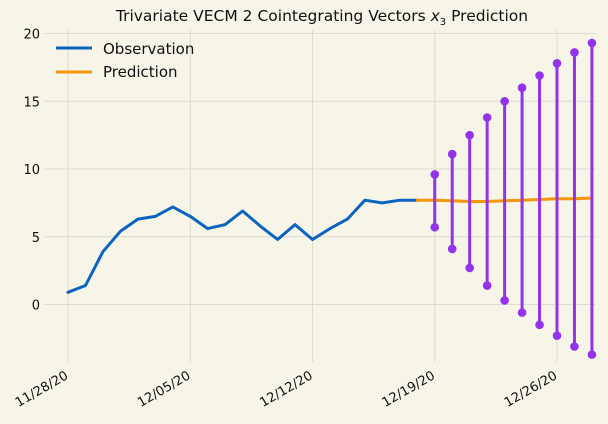 The width and height of the screenshot is (608, 424). Describe the element at coordinates (140, 72) in the screenshot. I see `legend-label-prediction: Prediction` at that location.